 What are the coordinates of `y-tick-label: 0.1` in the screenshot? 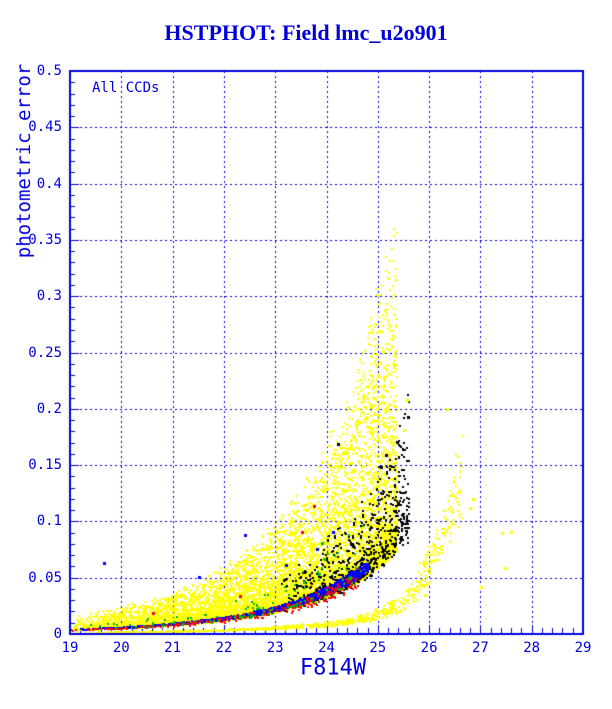 It's located at (49, 521).